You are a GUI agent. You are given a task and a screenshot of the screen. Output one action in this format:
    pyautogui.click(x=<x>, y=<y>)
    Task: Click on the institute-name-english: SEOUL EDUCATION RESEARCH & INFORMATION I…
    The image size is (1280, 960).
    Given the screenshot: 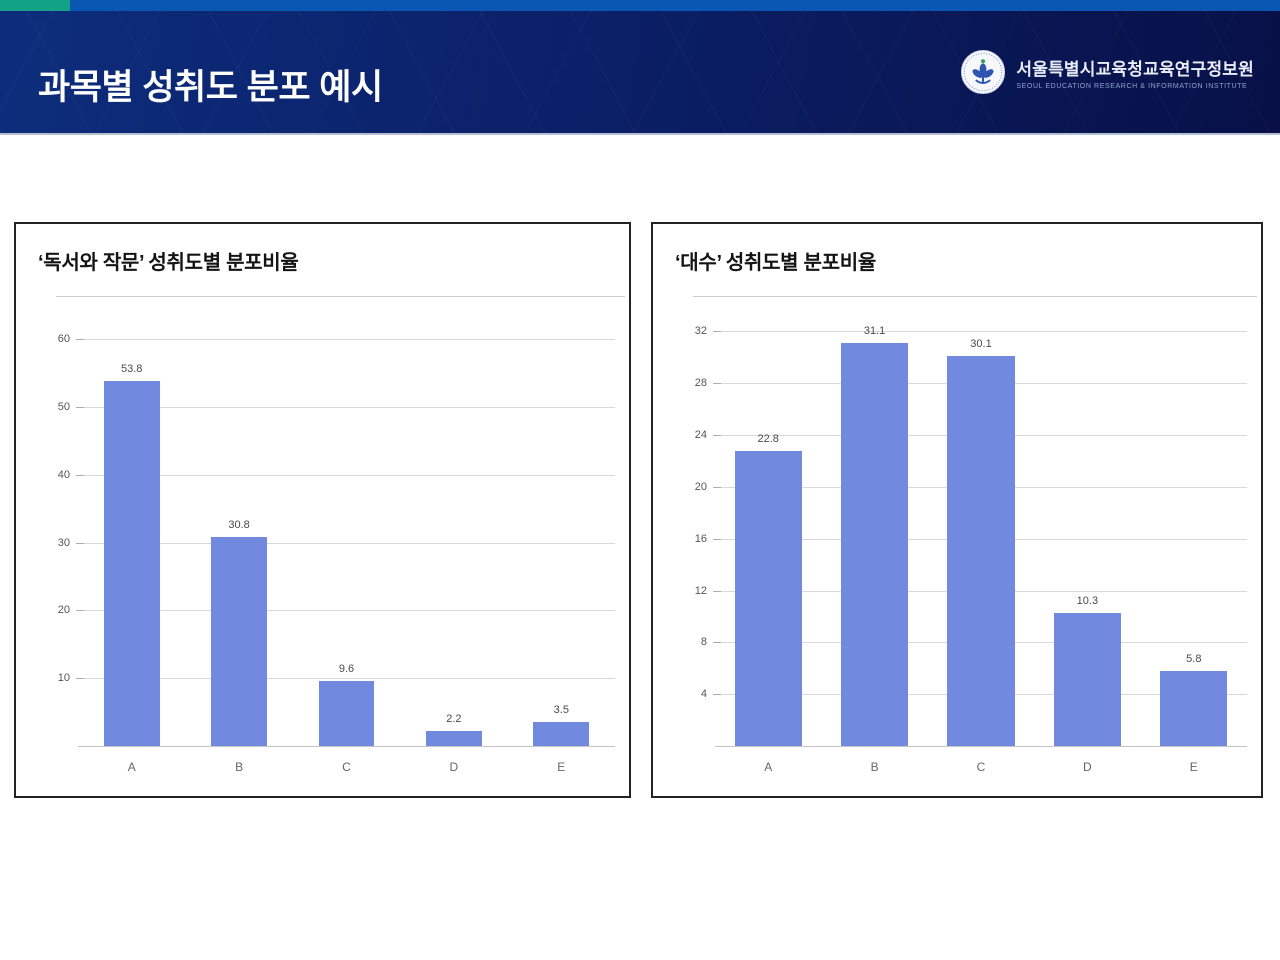 What is the action you would take?
    pyautogui.click(x=1132, y=86)
    